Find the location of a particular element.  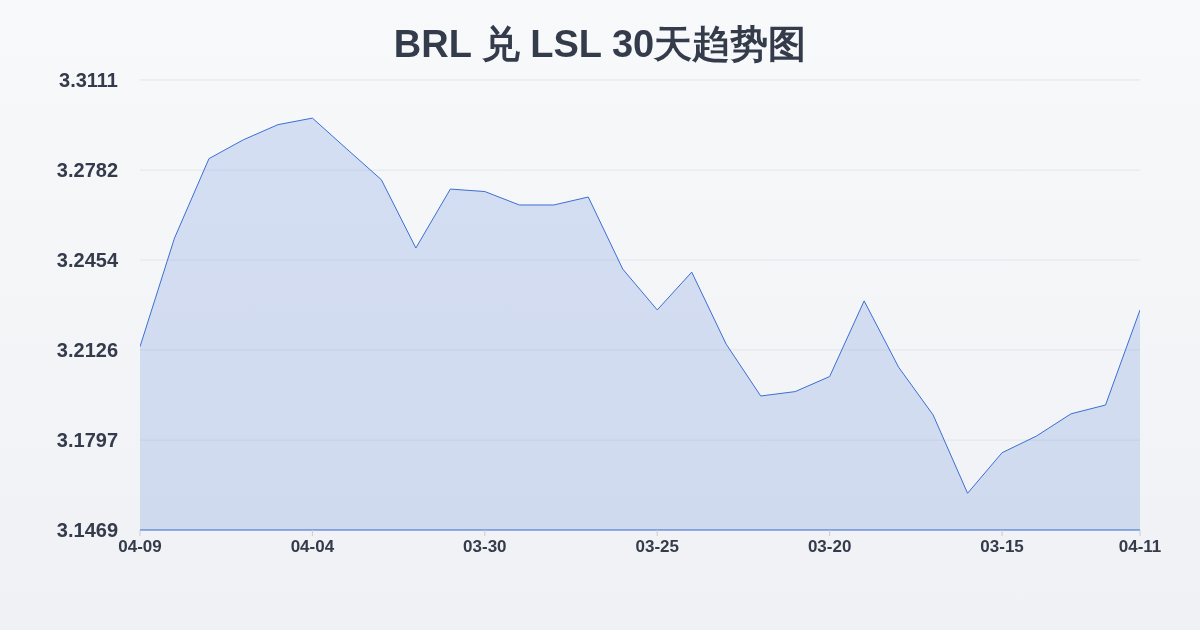

y-tick-label: 3.3111 is located at coordinates (88, 80).